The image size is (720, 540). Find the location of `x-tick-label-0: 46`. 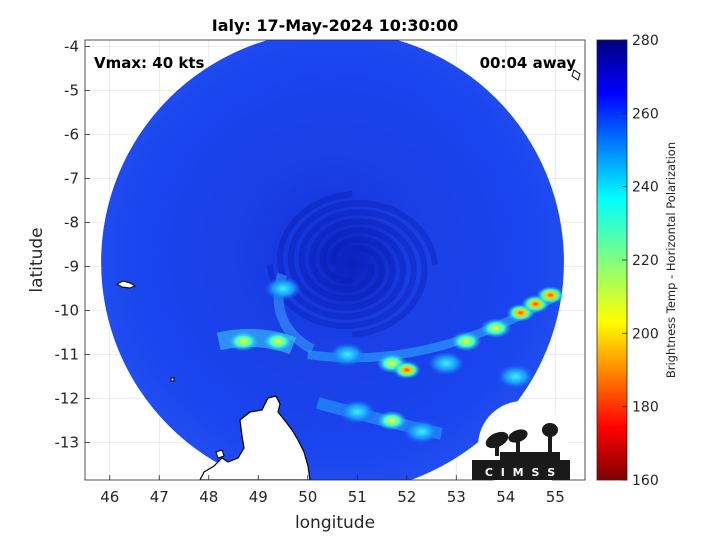

x-tick-label-0: 46 is located at coordinates (109, 497).